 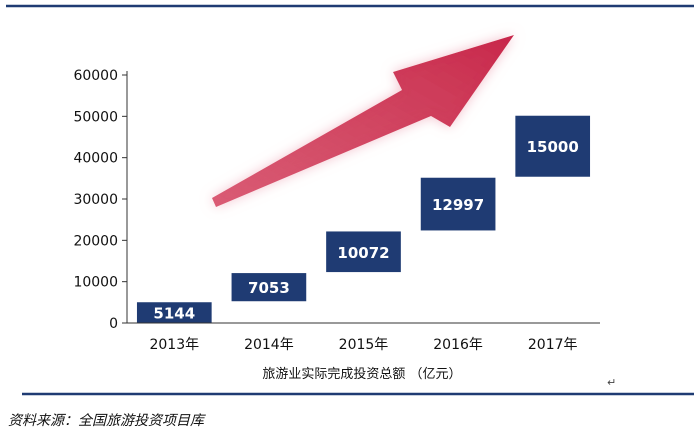 I want to click on bar-value-label: 7053, so click(x=269, y=288).